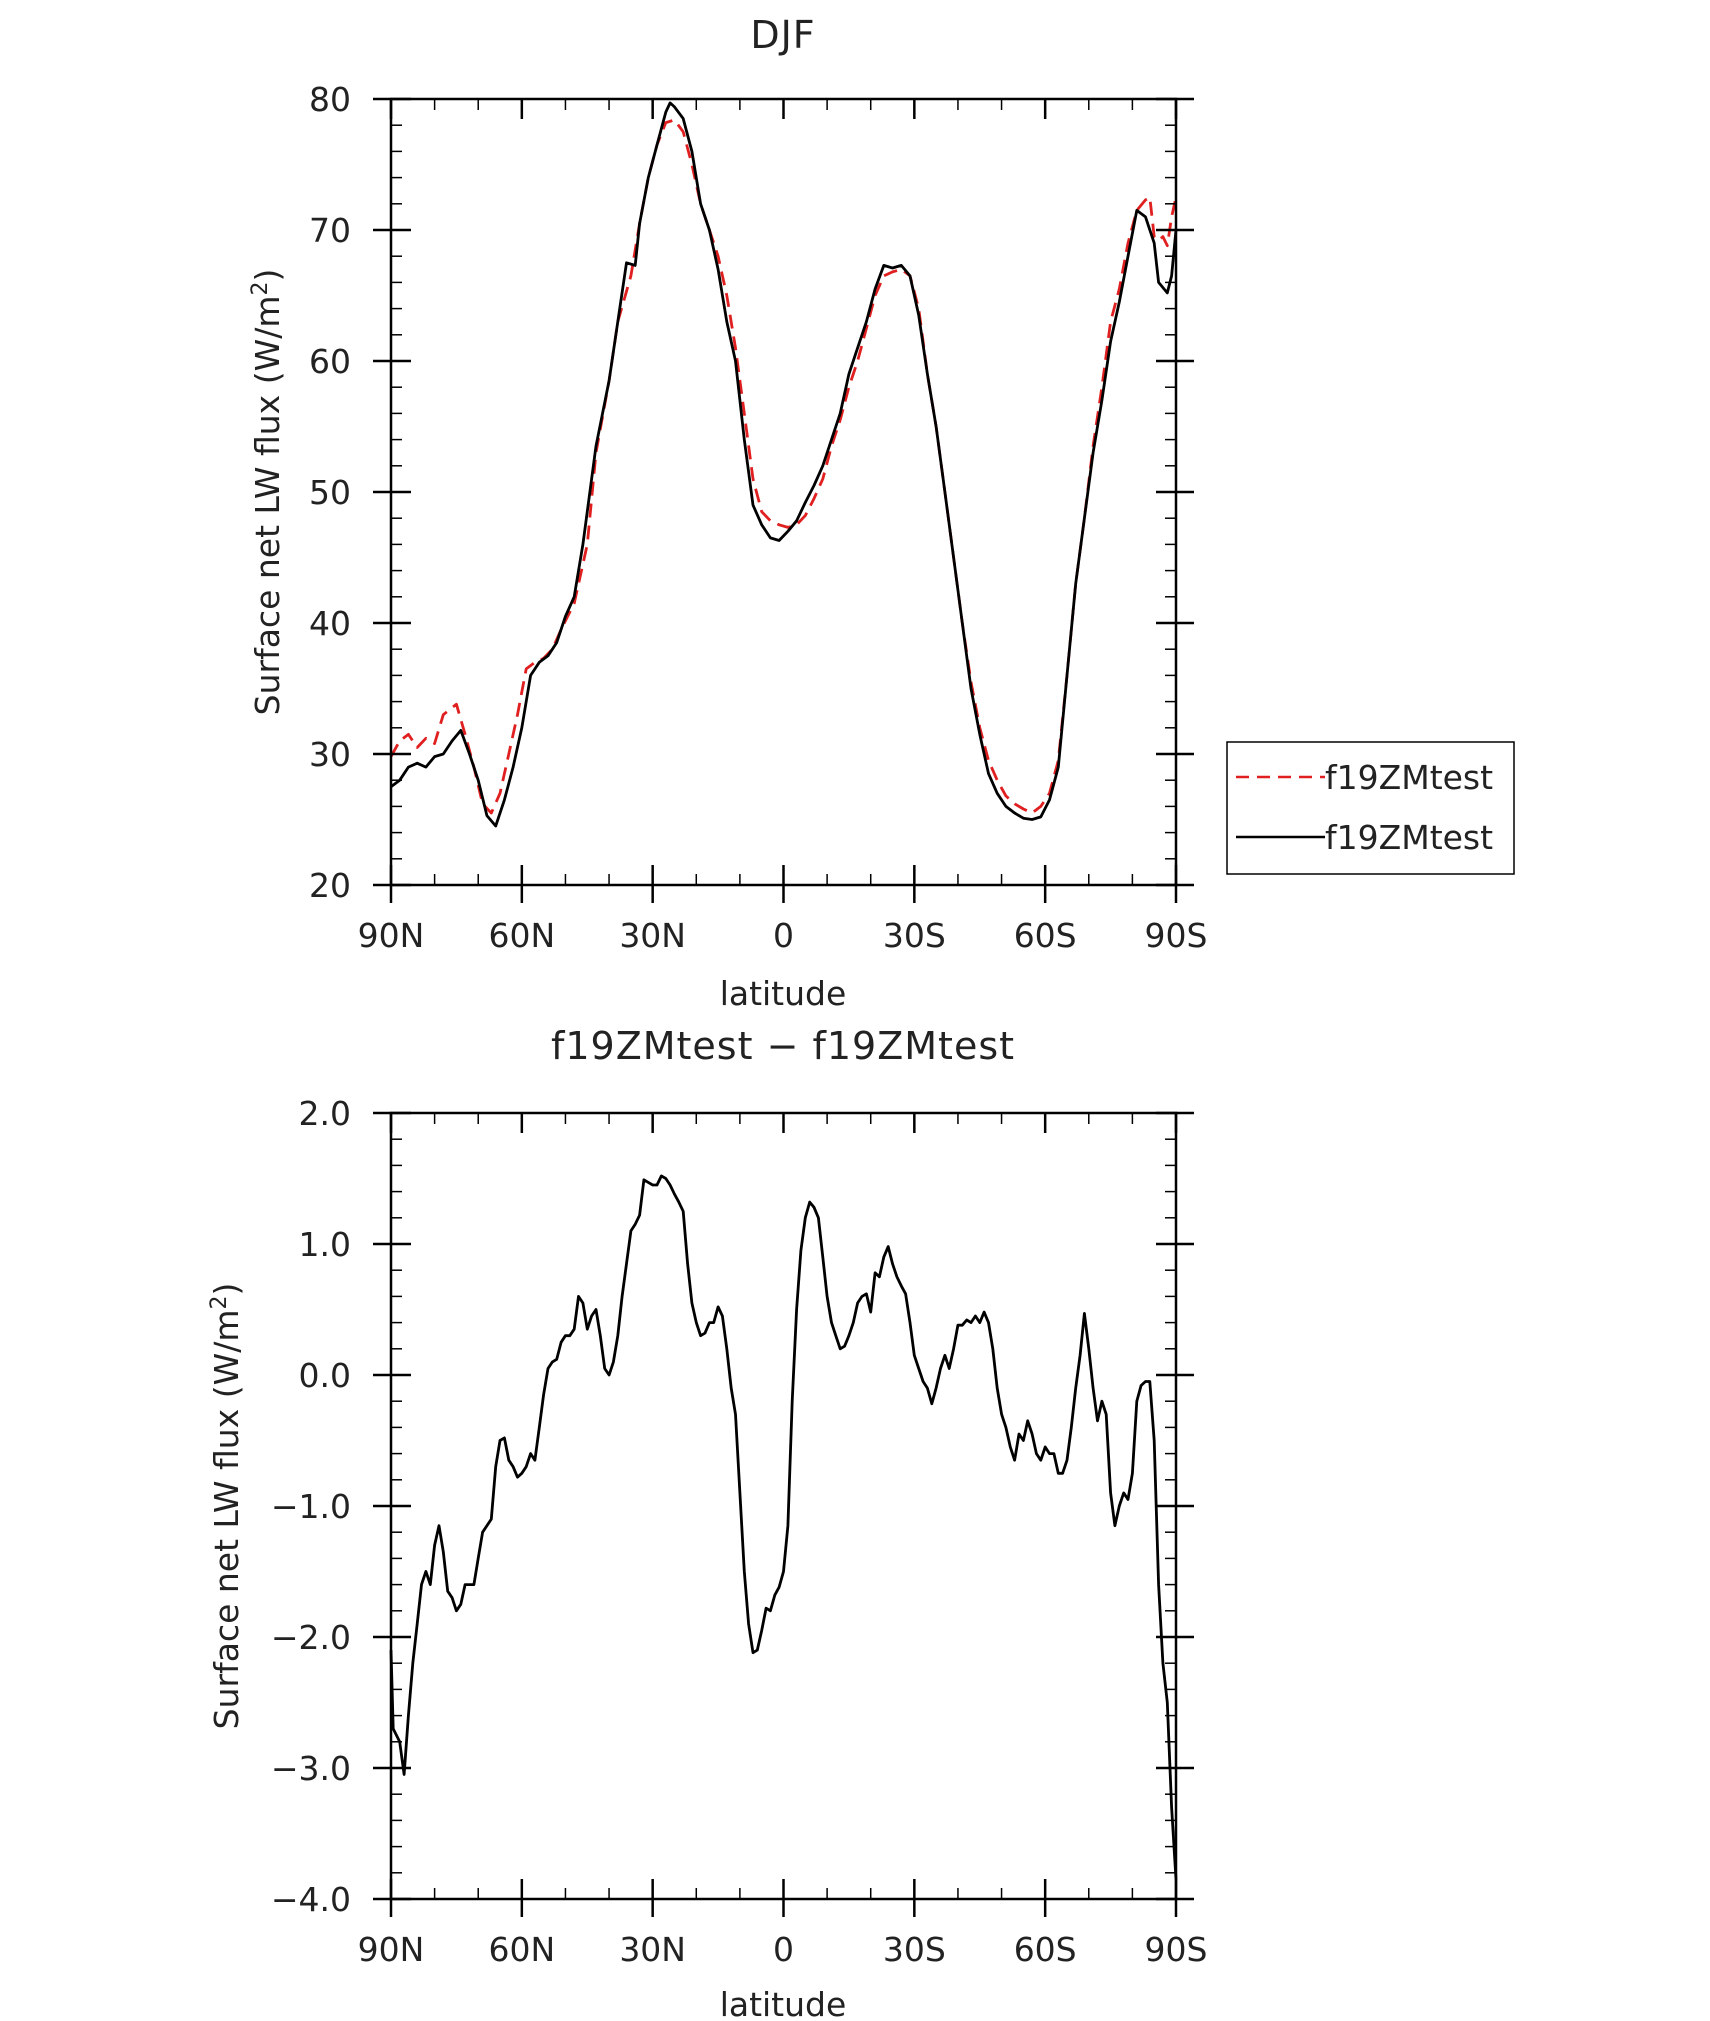 This screenshot has height=2021, width=1710. What do you see at coordinates (330, 230) in the screenshot?
I see `top-y-tick-label: 70` at bounding box center [330, 230].